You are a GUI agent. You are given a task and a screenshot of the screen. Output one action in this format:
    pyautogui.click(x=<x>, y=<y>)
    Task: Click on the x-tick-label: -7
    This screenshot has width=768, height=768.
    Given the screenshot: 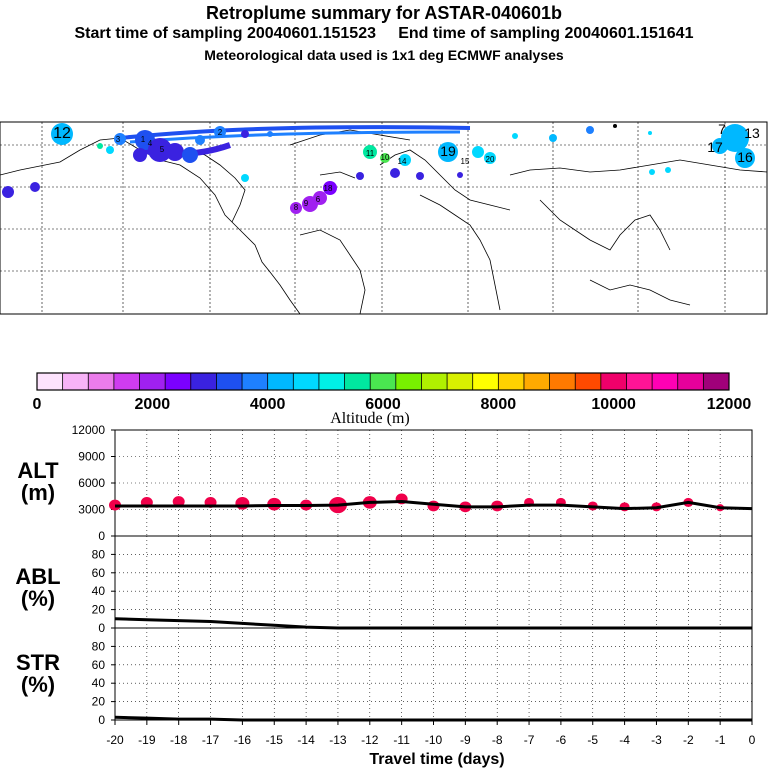 What is the action you would take?
    pyautogui.click(x=529, y=740)
    